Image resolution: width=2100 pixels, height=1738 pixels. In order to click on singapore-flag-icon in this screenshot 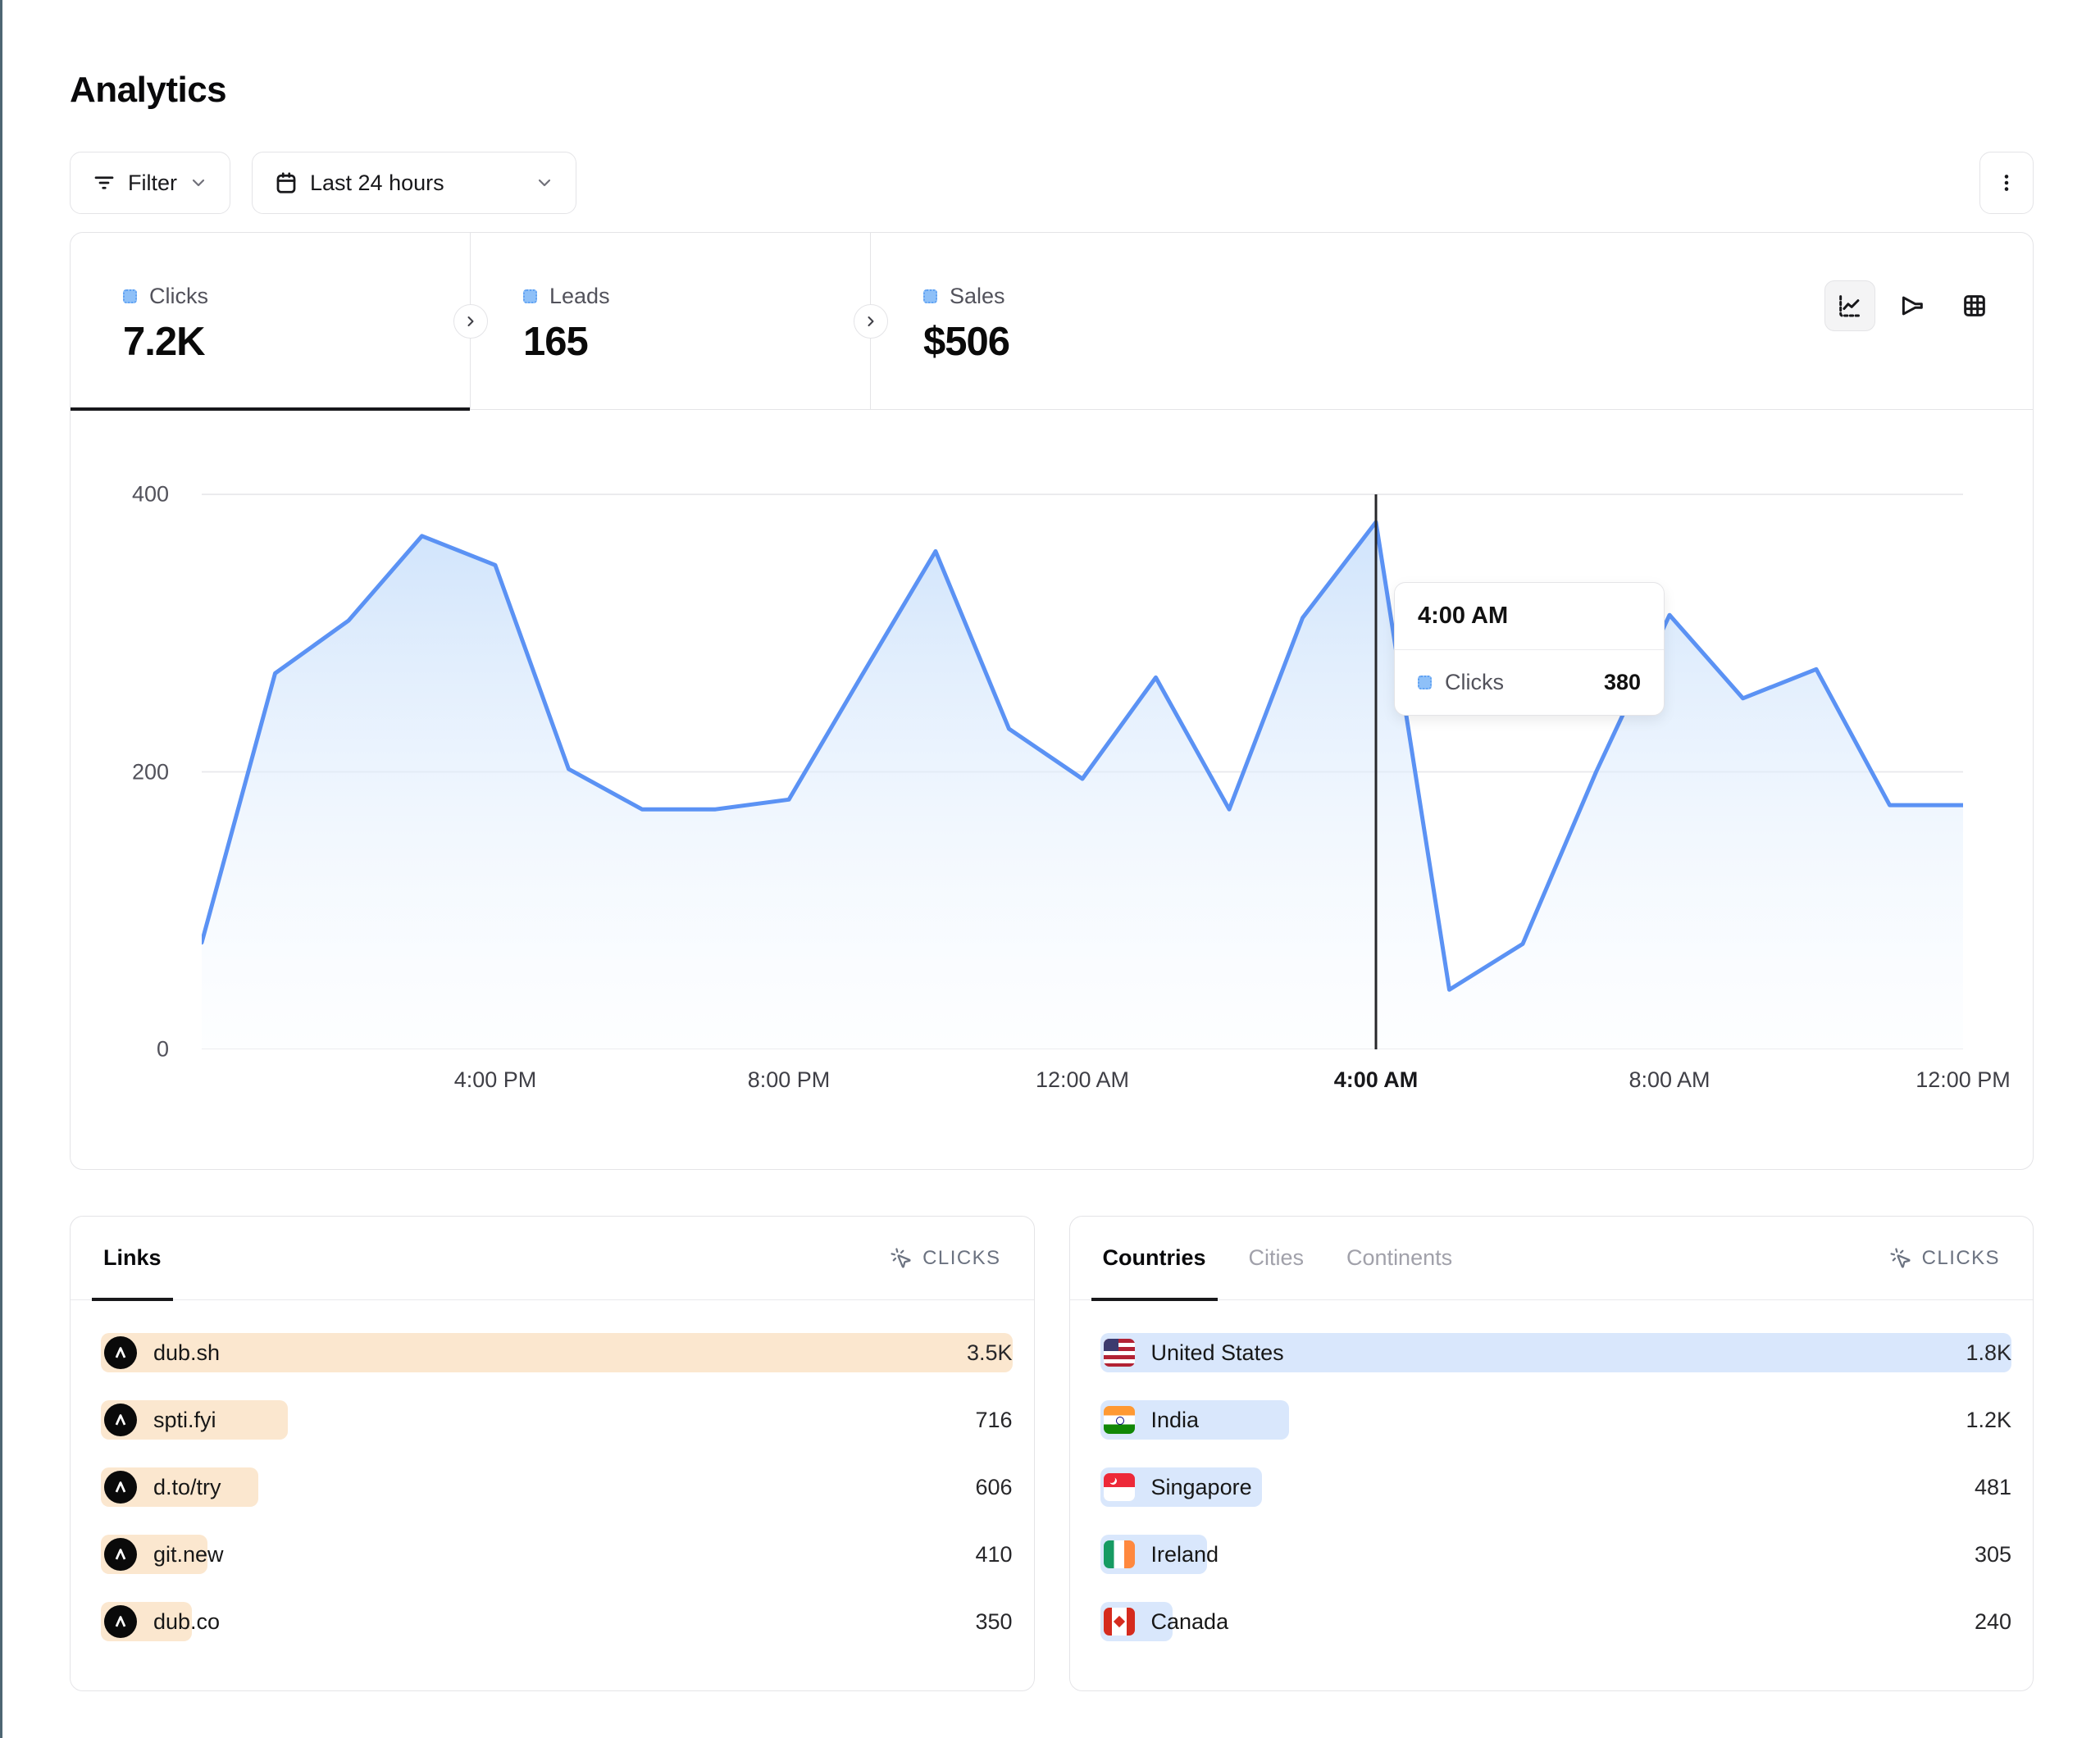, I will do `click(1119, 1487)`.